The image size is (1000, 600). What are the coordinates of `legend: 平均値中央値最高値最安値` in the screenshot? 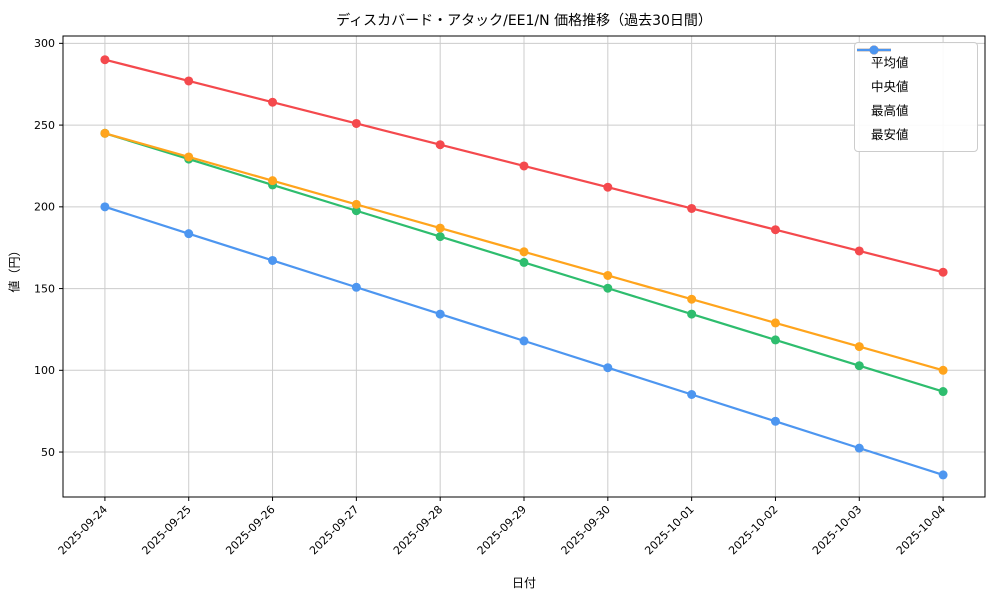 It's located at (916, 97).